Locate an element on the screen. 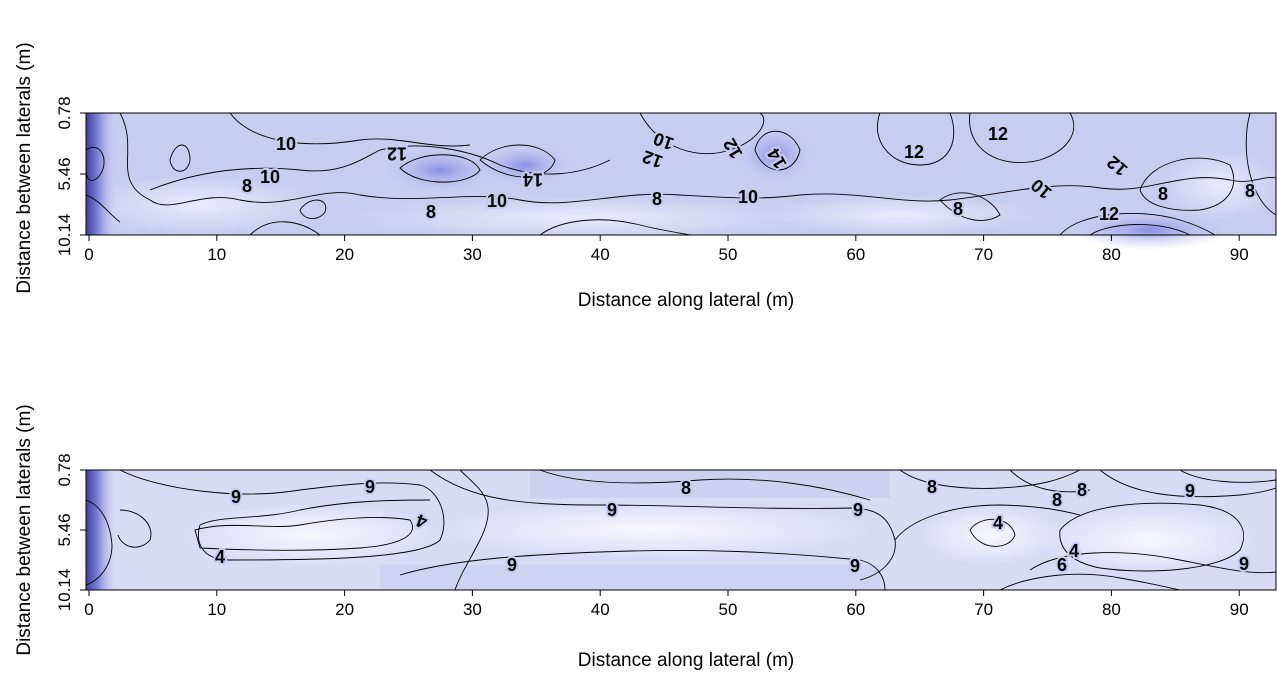 The image size is (1277, 687). contour-label: 14 is located at coordinates (533, 179).